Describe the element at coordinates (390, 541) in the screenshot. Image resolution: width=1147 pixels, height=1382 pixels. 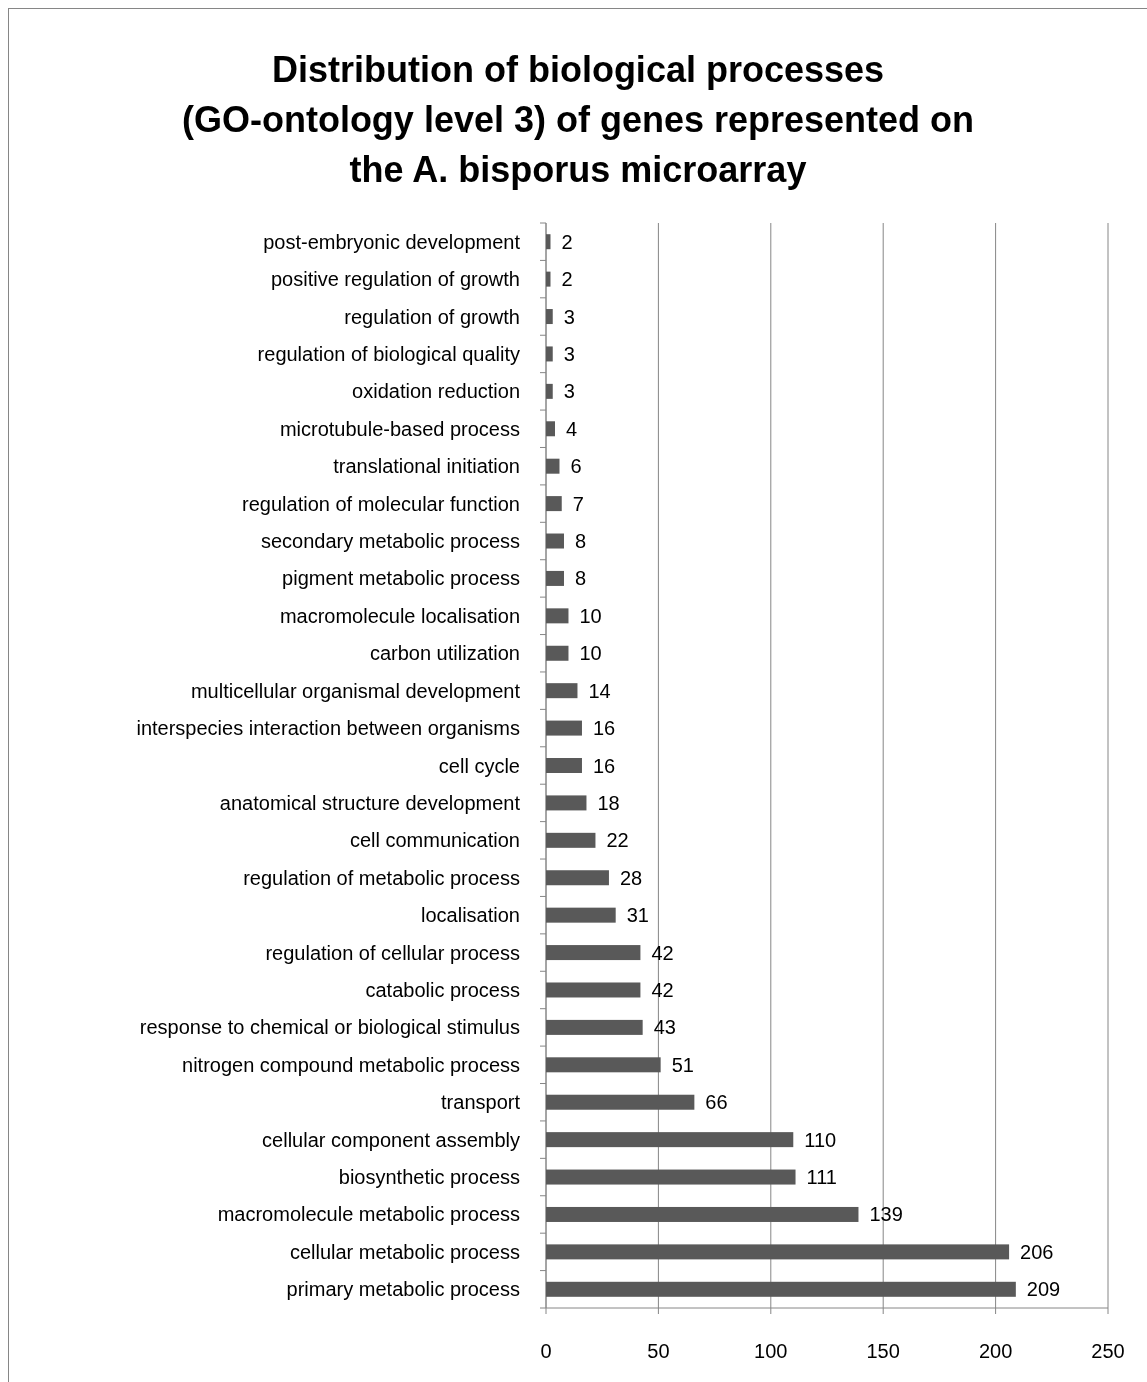
I see `y-tick-label: secondary metabolic process` at that location.